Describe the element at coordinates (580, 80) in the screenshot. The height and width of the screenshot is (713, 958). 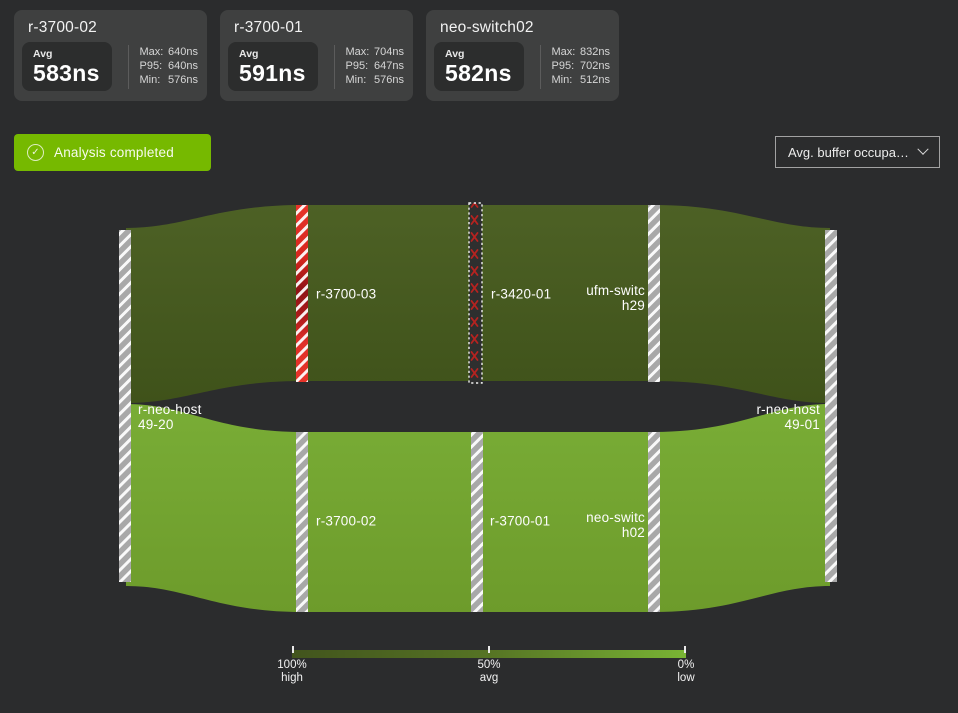
I see `stat-min: Min: 512ns` at that location.